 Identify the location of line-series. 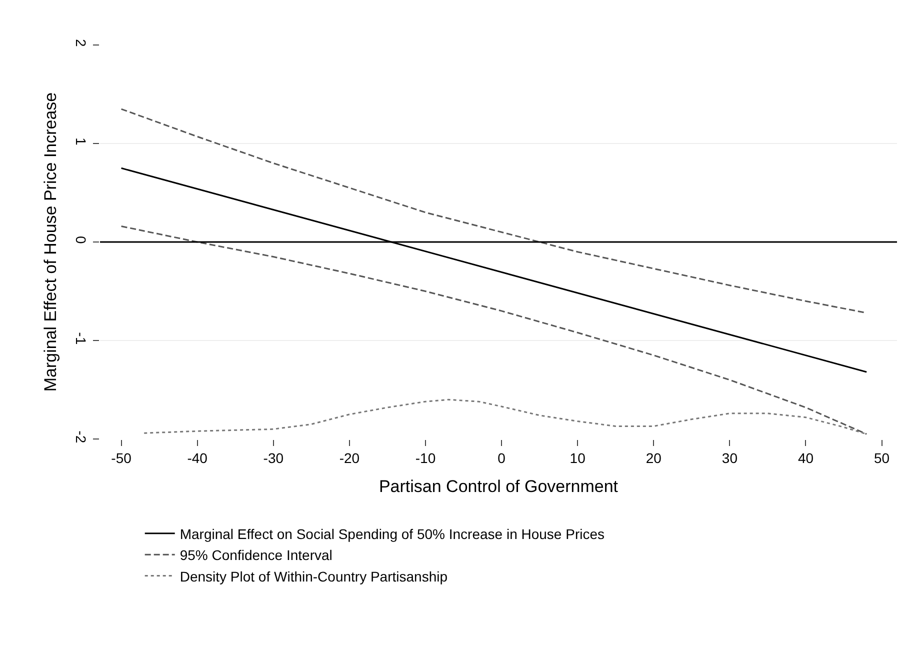
(505, 416).